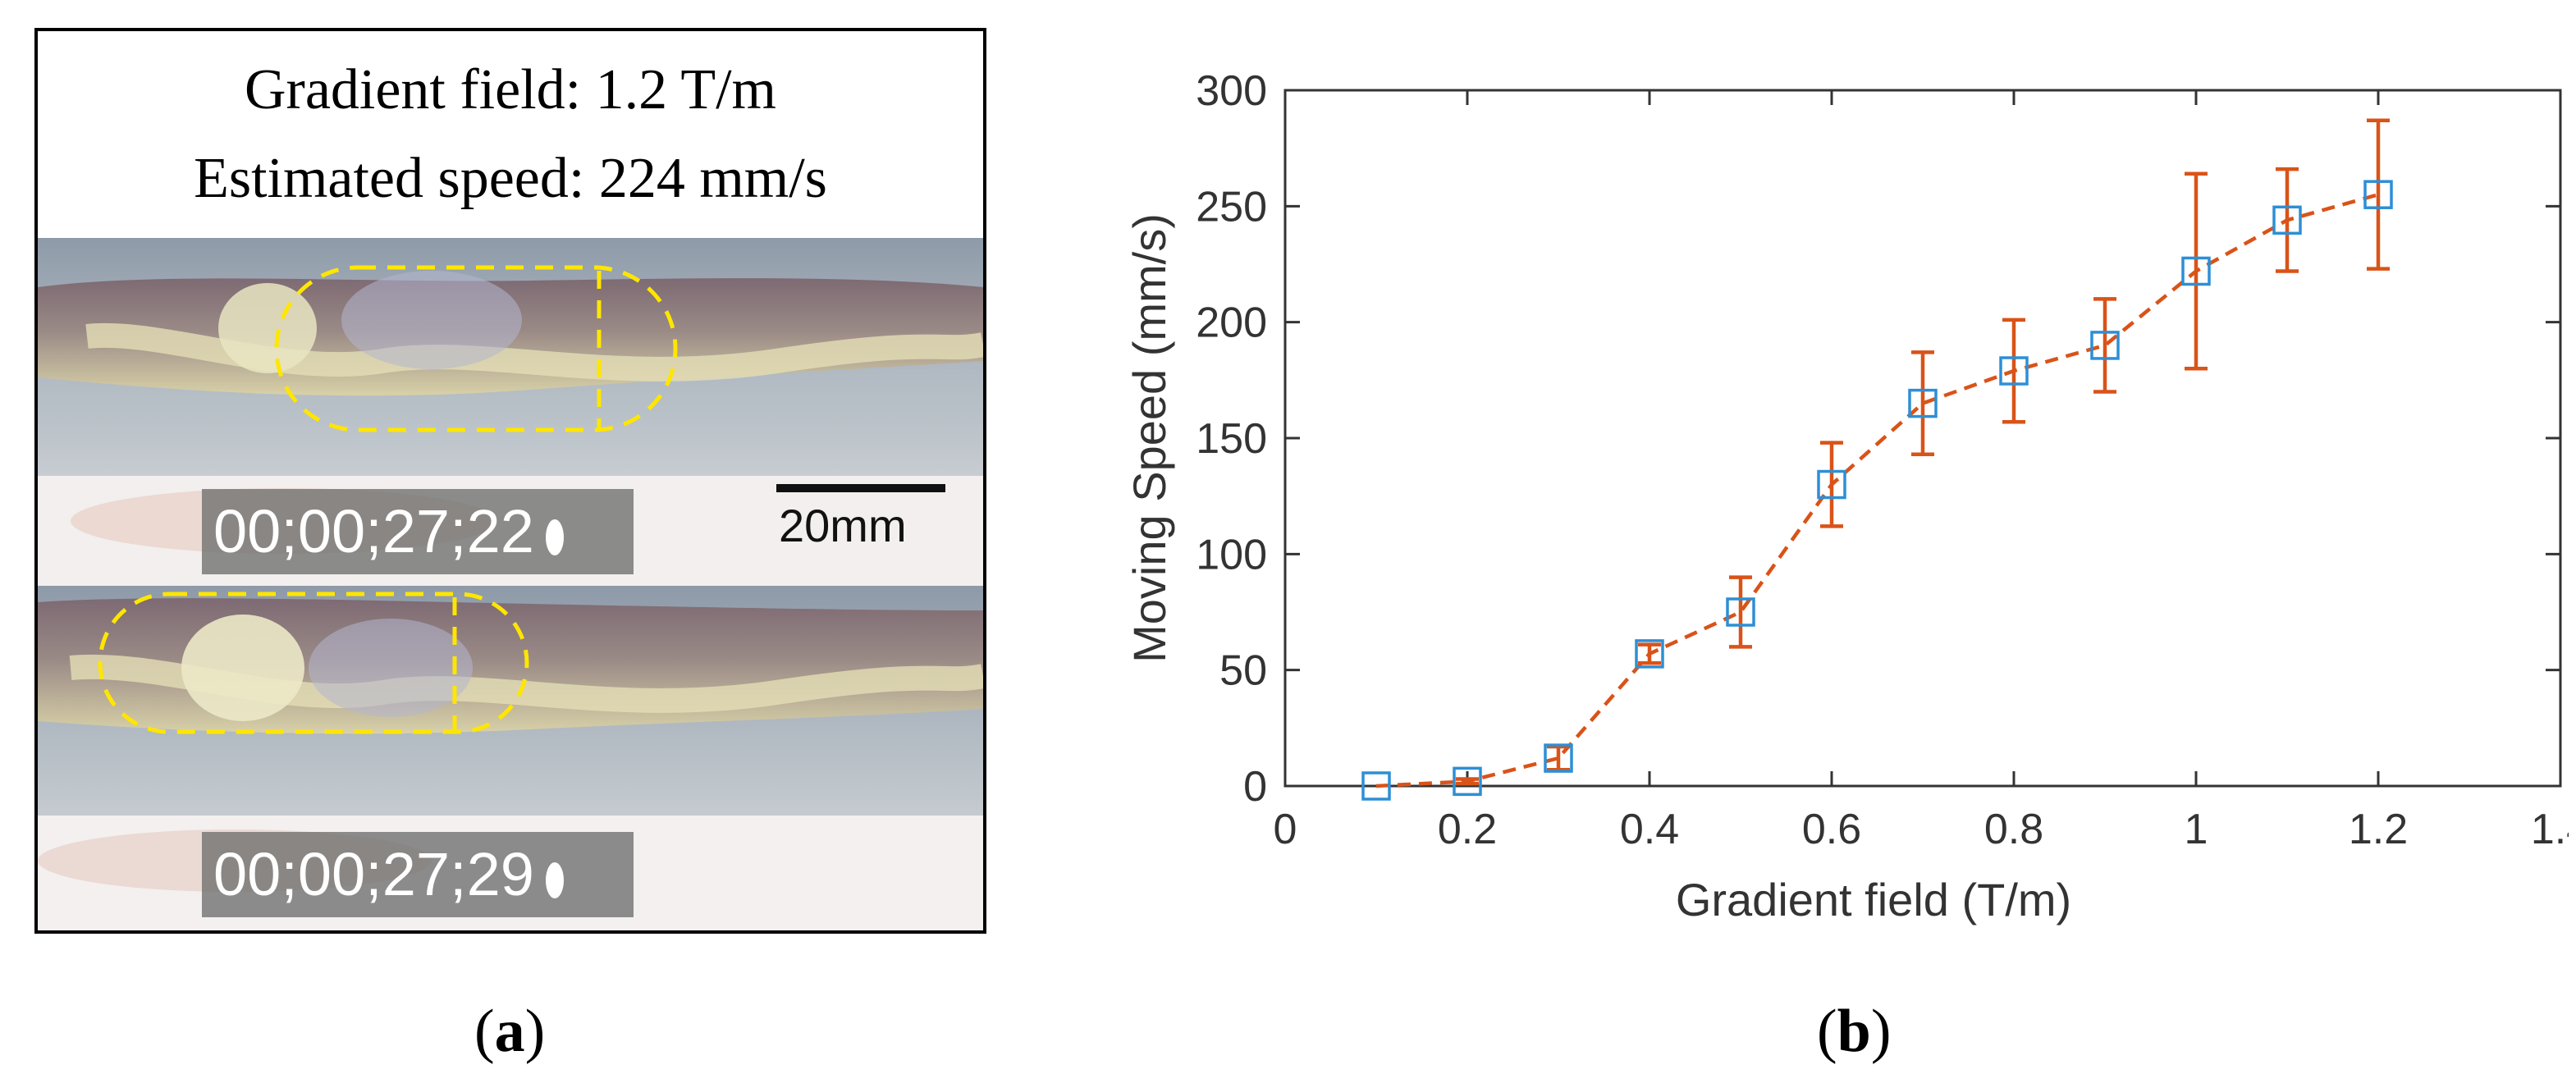 This screenshot has width=2576, height=1083. What do you see at coordinates (1231, 439) in the screenshot?
I see `y-tick-label: 150` at bounding box center [1231, 439].